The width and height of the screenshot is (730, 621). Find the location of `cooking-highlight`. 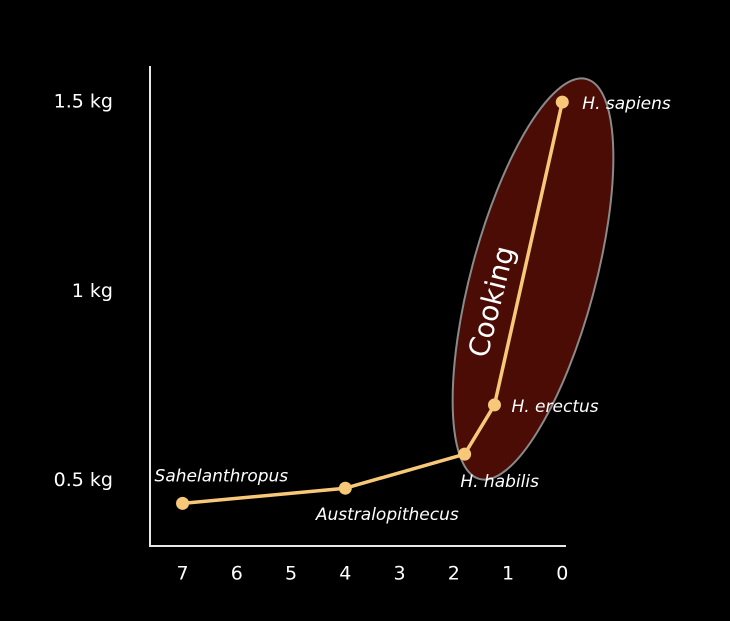

cooking-highlight is located at coordinates (533, 279).